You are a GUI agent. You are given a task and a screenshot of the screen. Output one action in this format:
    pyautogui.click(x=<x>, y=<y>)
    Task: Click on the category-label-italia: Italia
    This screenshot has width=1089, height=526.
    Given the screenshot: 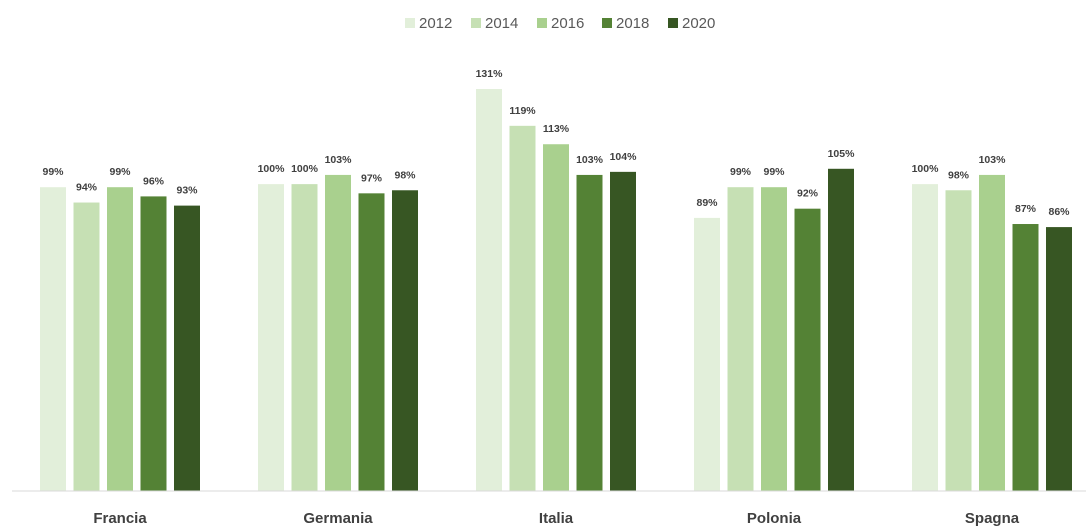 What is the action you would take?
    pyautogui.click(x=556, y=518)
    